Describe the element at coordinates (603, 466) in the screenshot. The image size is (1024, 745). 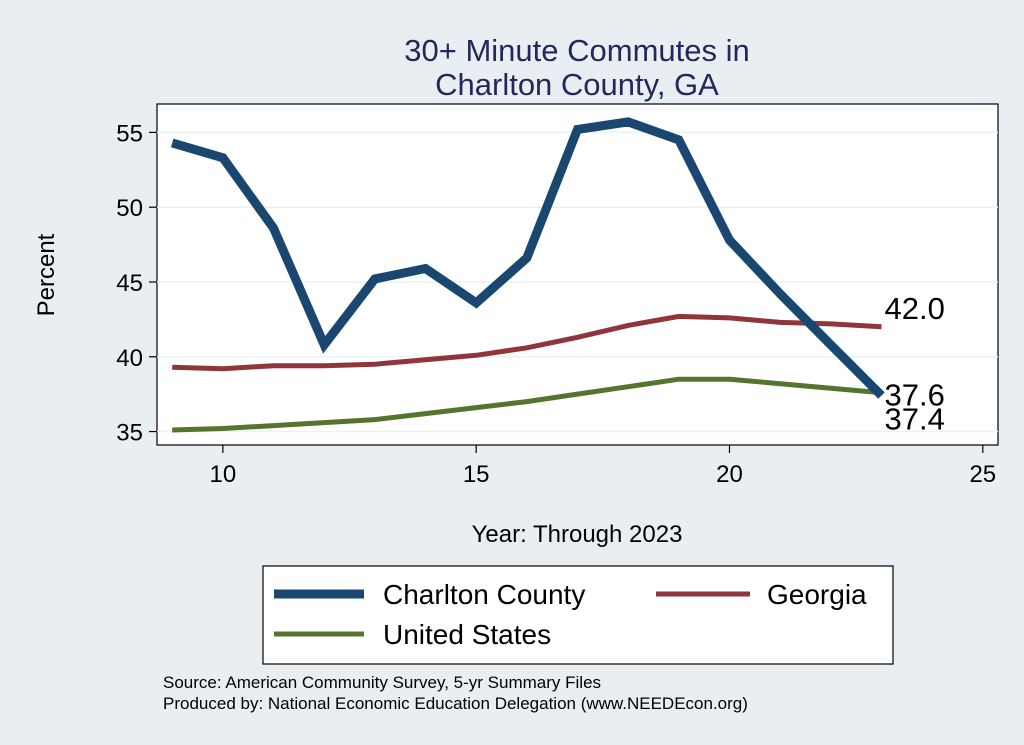
I see `x-axis: 10 15 20 25` at that location.